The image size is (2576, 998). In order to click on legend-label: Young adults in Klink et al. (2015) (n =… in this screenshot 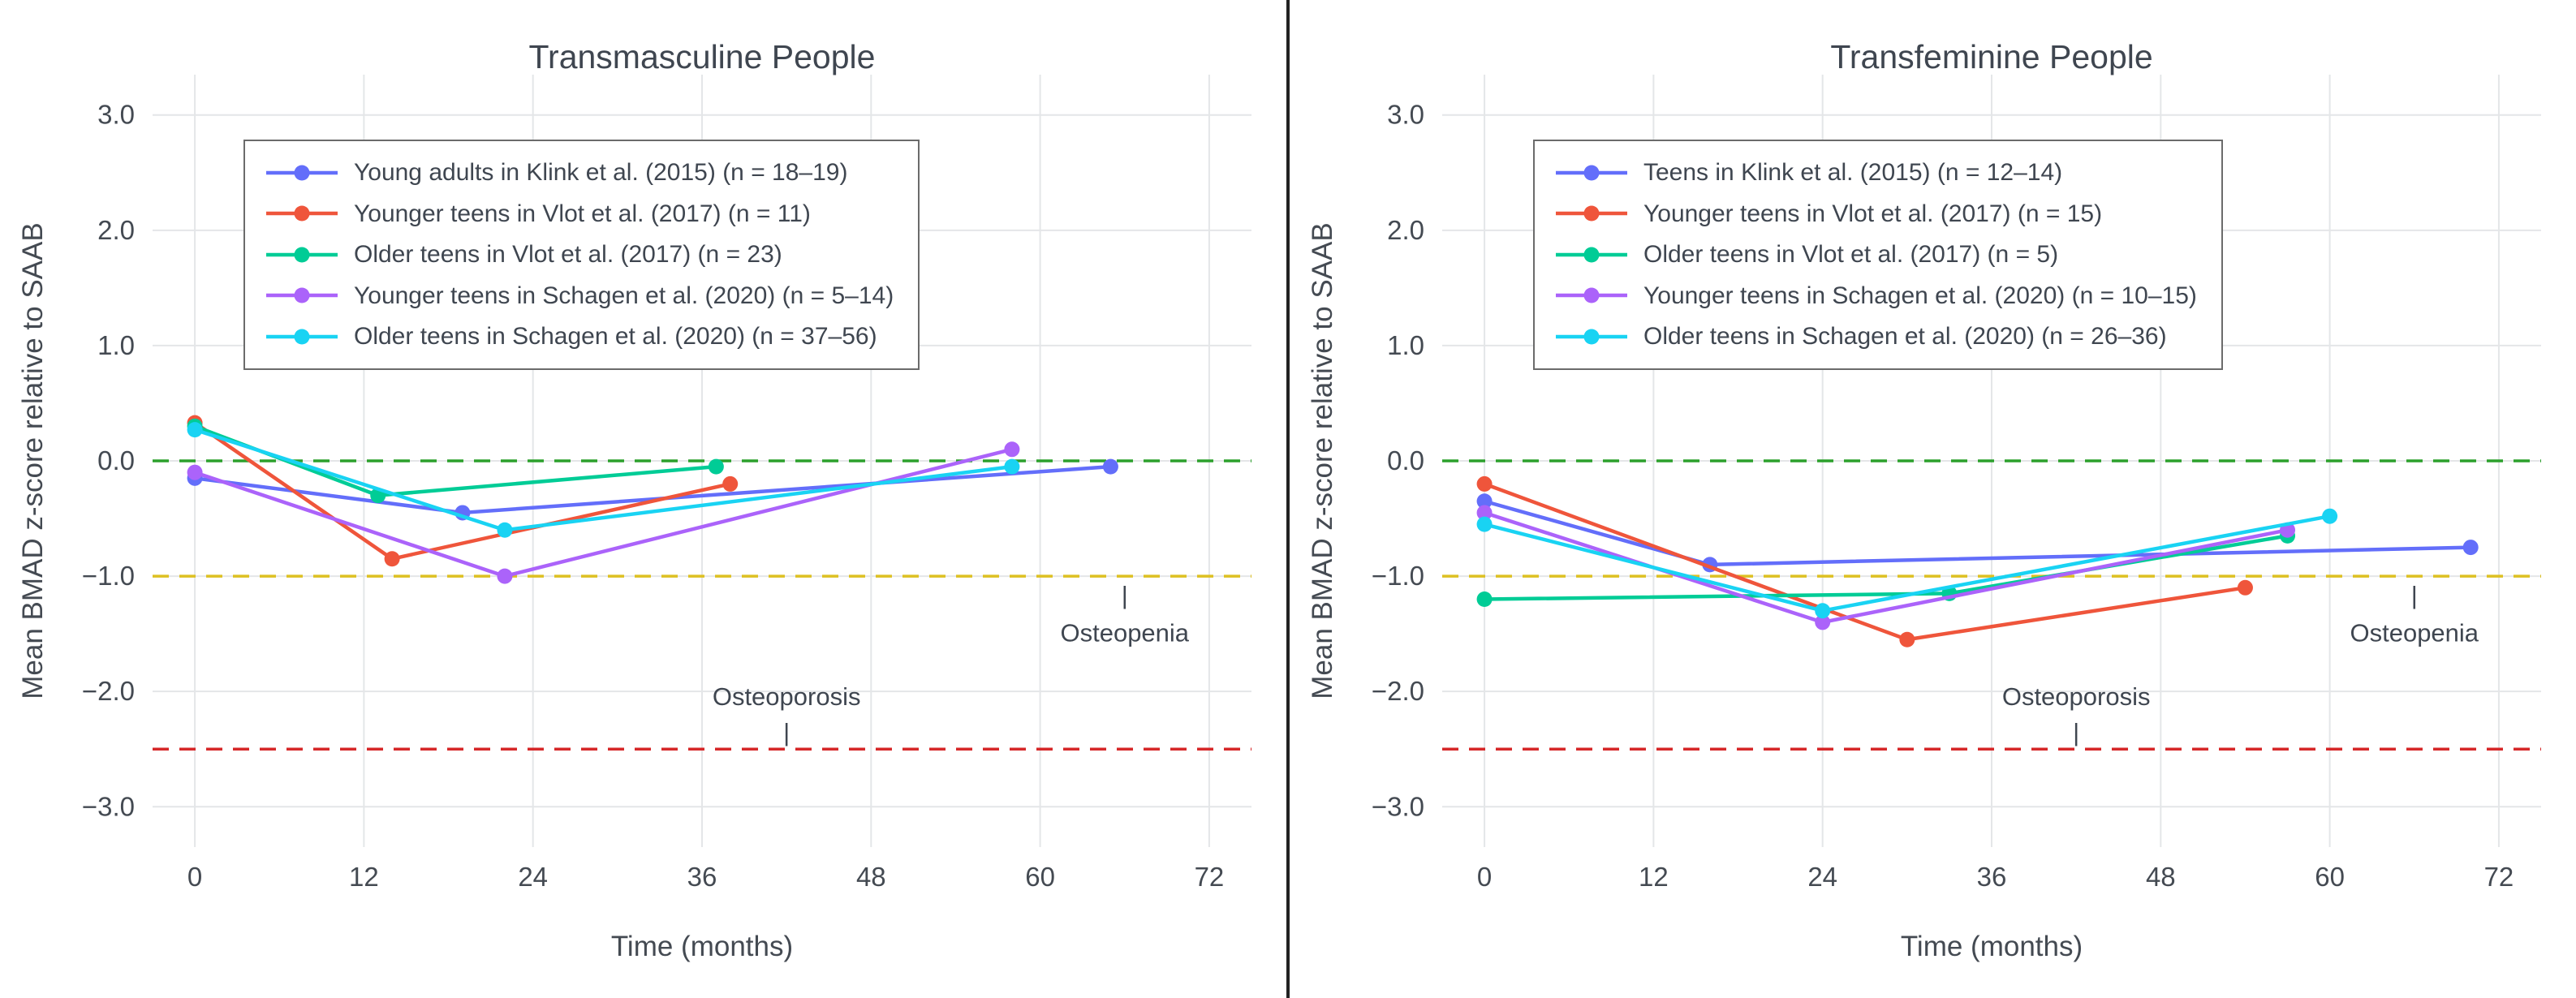, I will do `click(601, 172)`.